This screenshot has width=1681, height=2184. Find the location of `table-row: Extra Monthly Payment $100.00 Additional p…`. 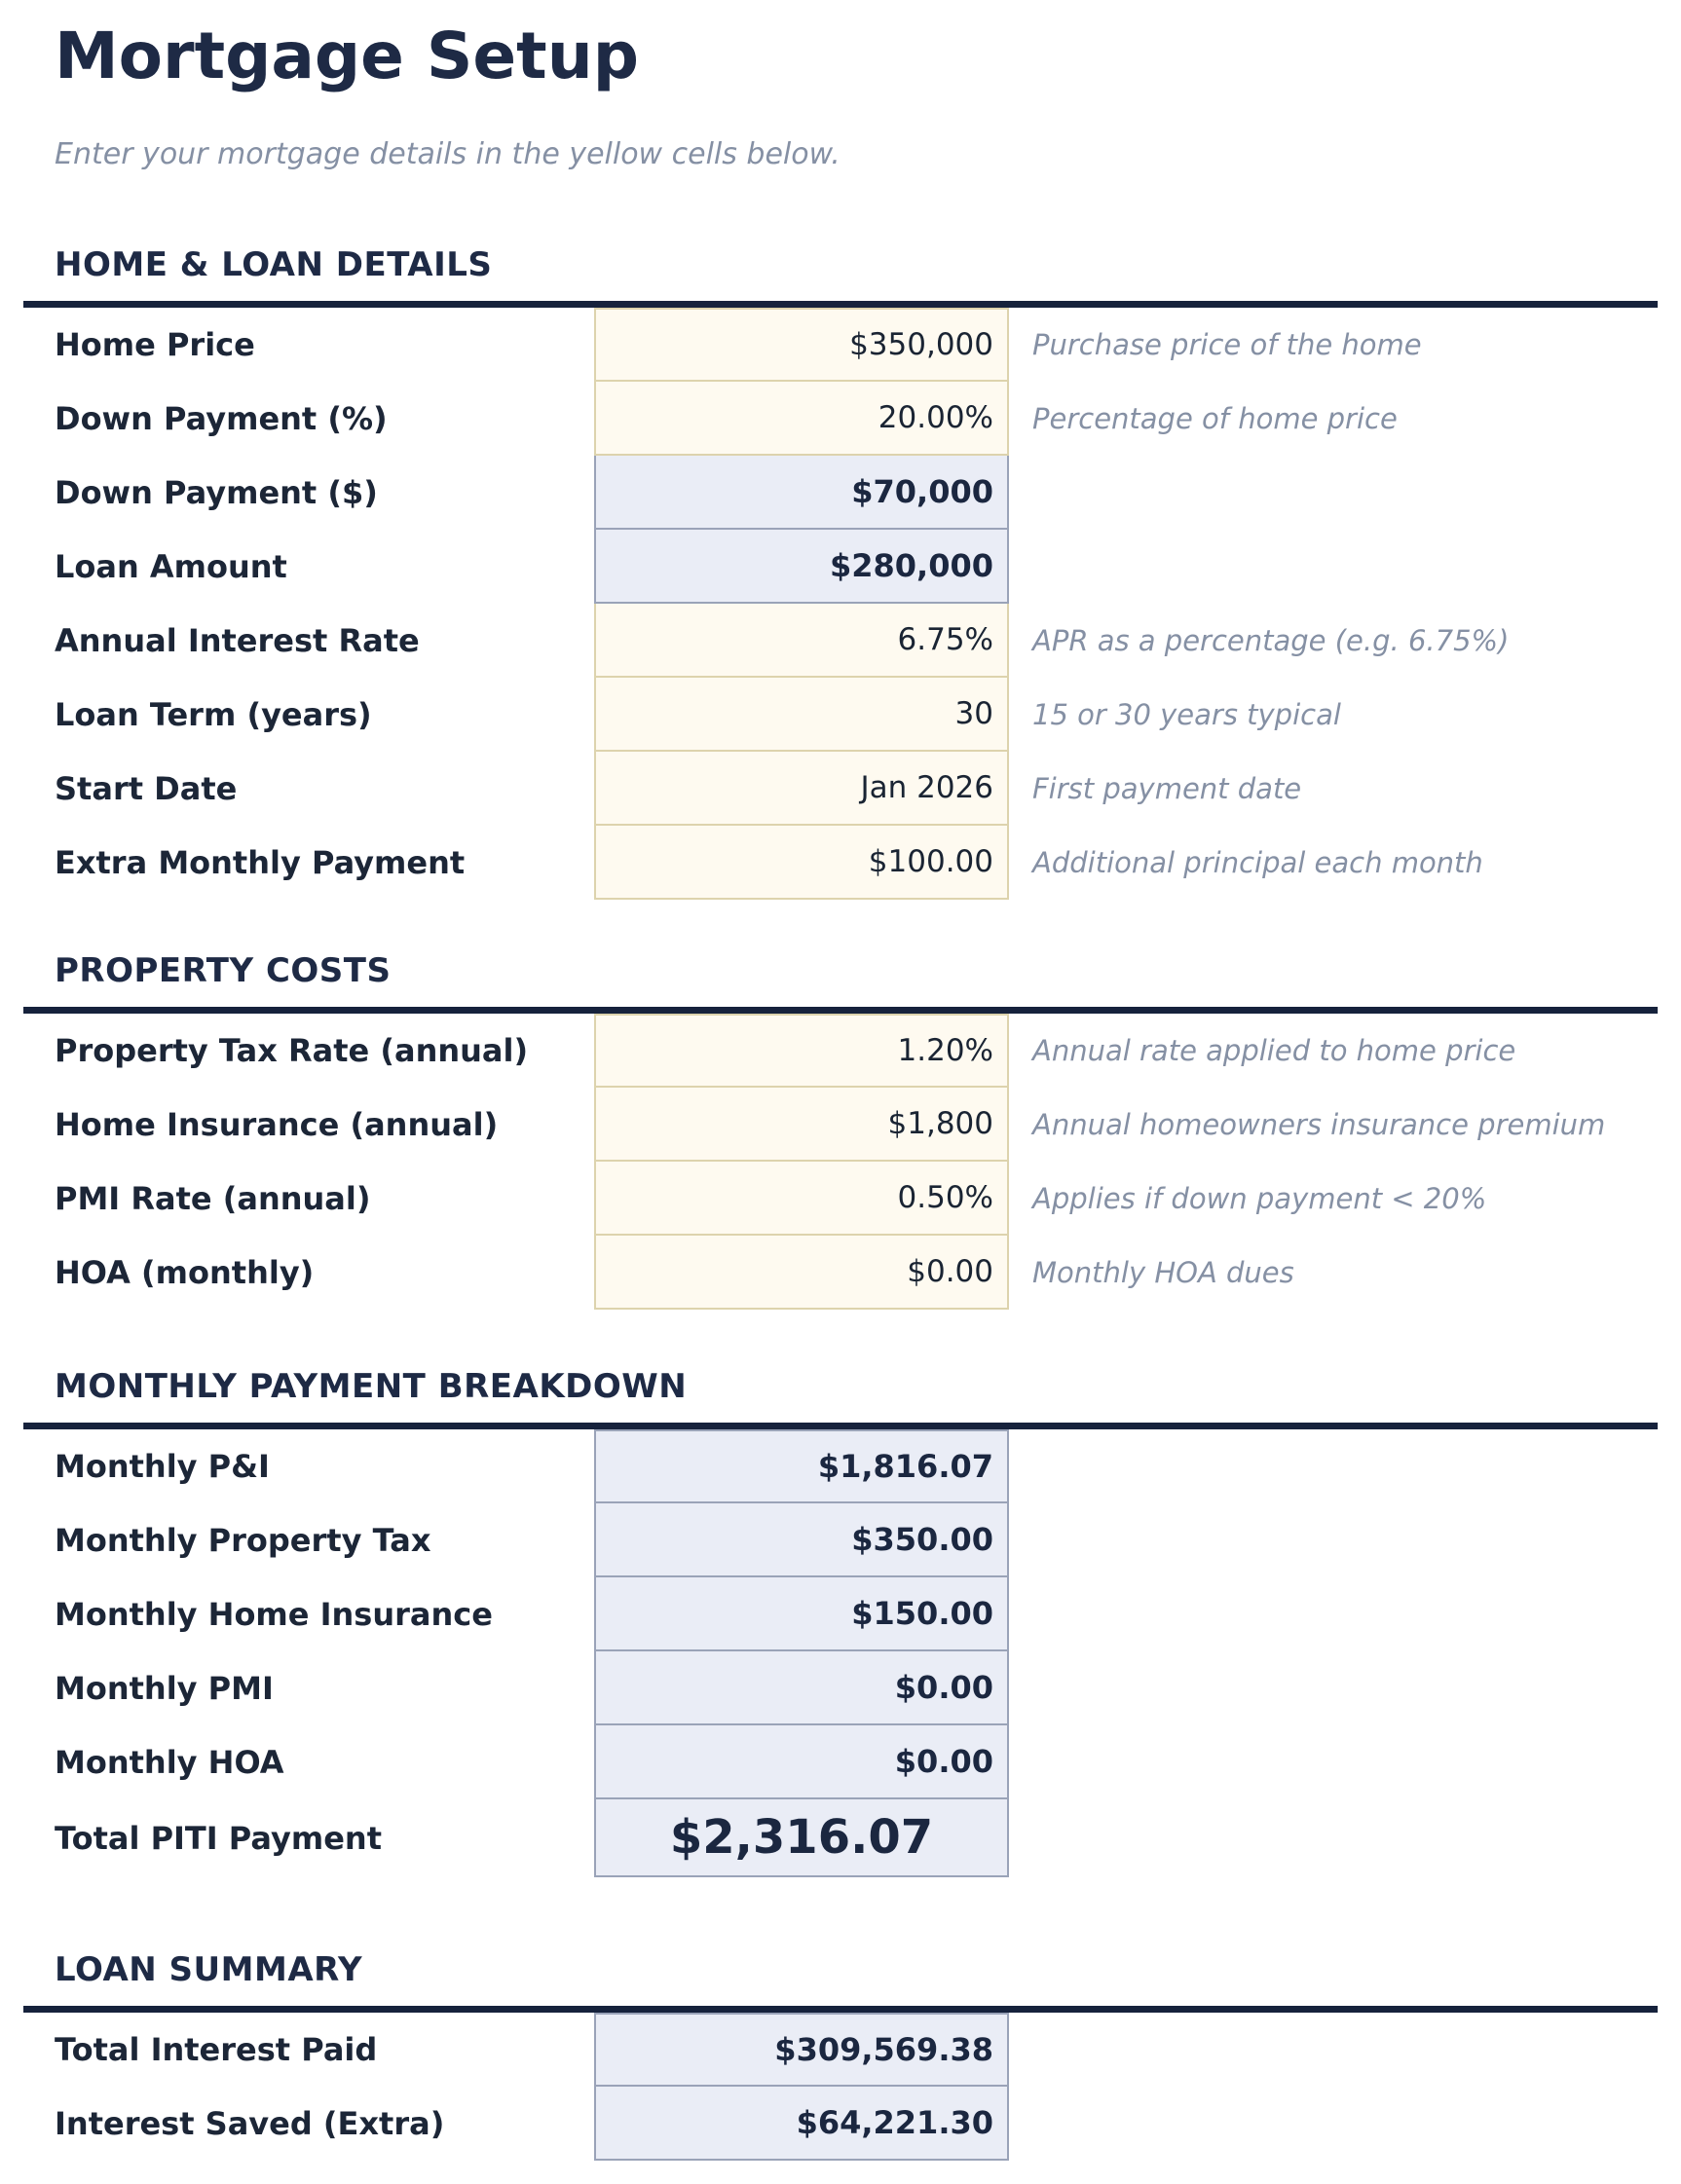

table-row: Extra Monthly Payment $100.00 Additional p… is located at coordinates (841, 863).